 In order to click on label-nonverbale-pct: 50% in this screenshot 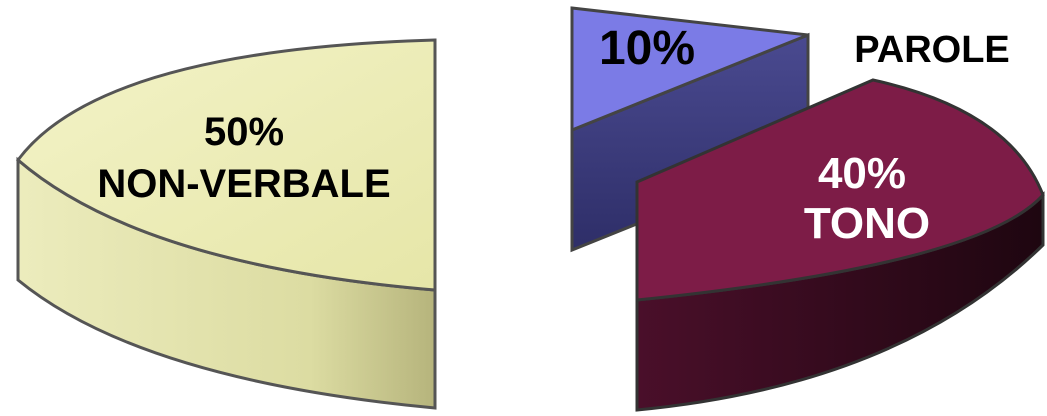, I will do `click(244, 132)`.